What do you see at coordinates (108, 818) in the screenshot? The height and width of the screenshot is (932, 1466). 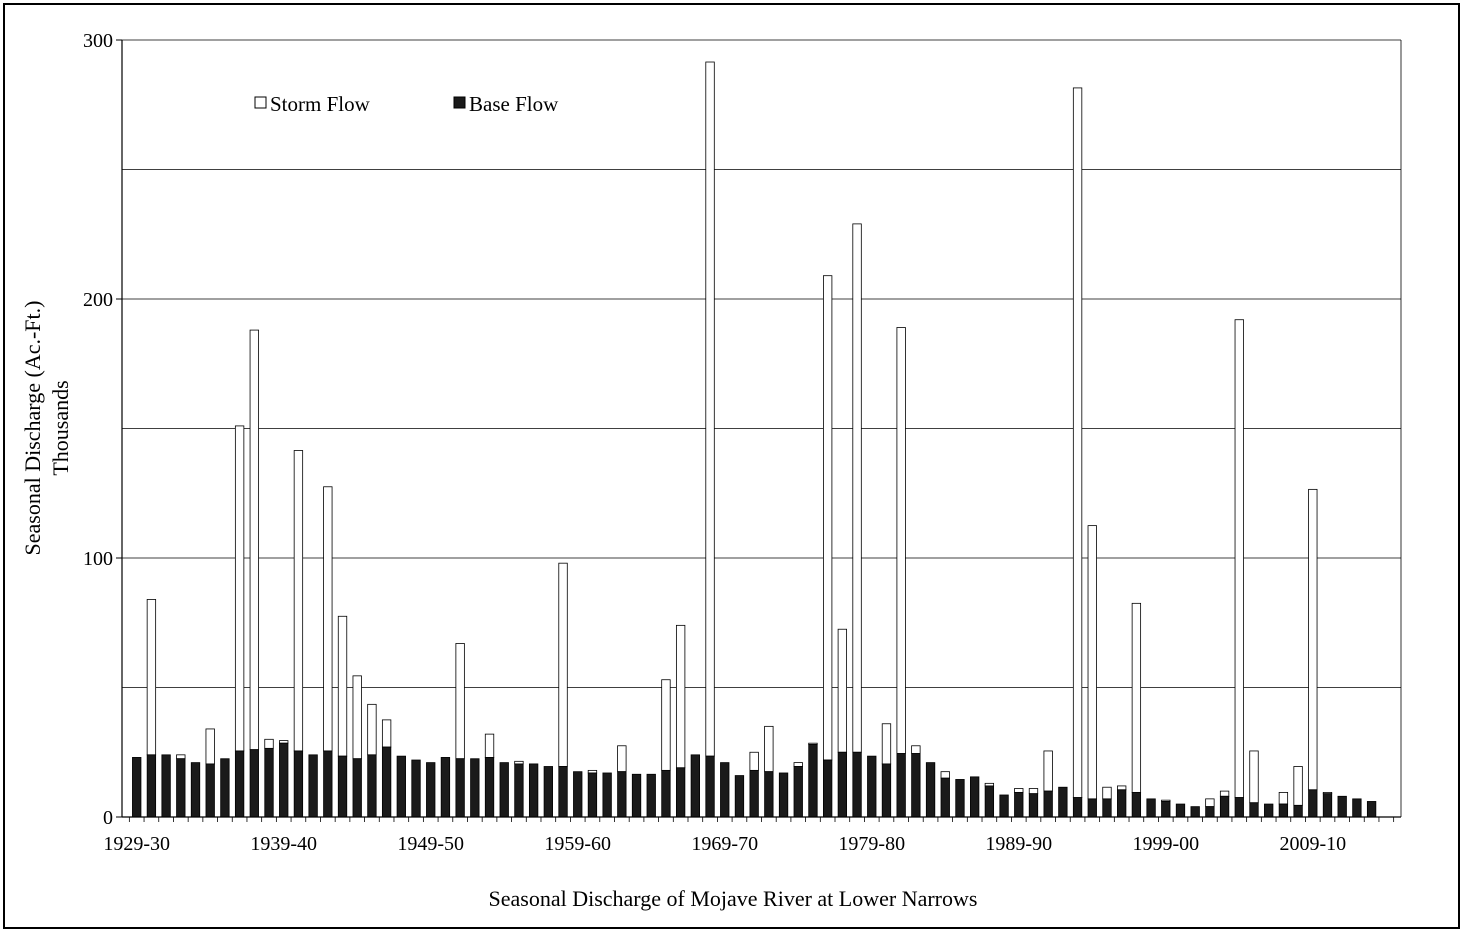 I see `y-tick-label-0: 0` at bounding box center [108, 818].